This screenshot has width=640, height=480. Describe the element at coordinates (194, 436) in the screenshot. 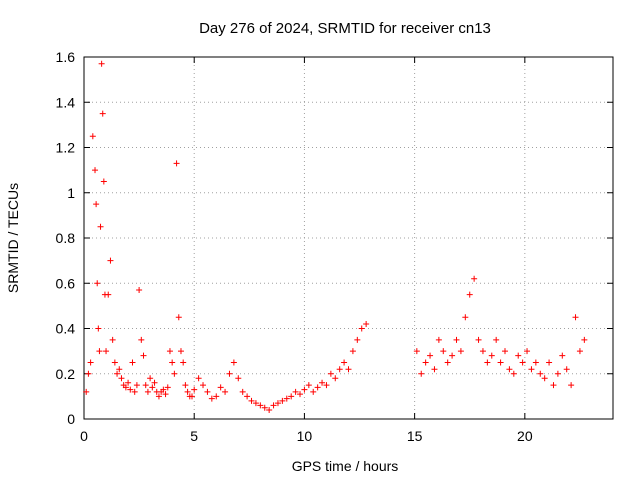

I see `x-tick-label: 5` at that location.